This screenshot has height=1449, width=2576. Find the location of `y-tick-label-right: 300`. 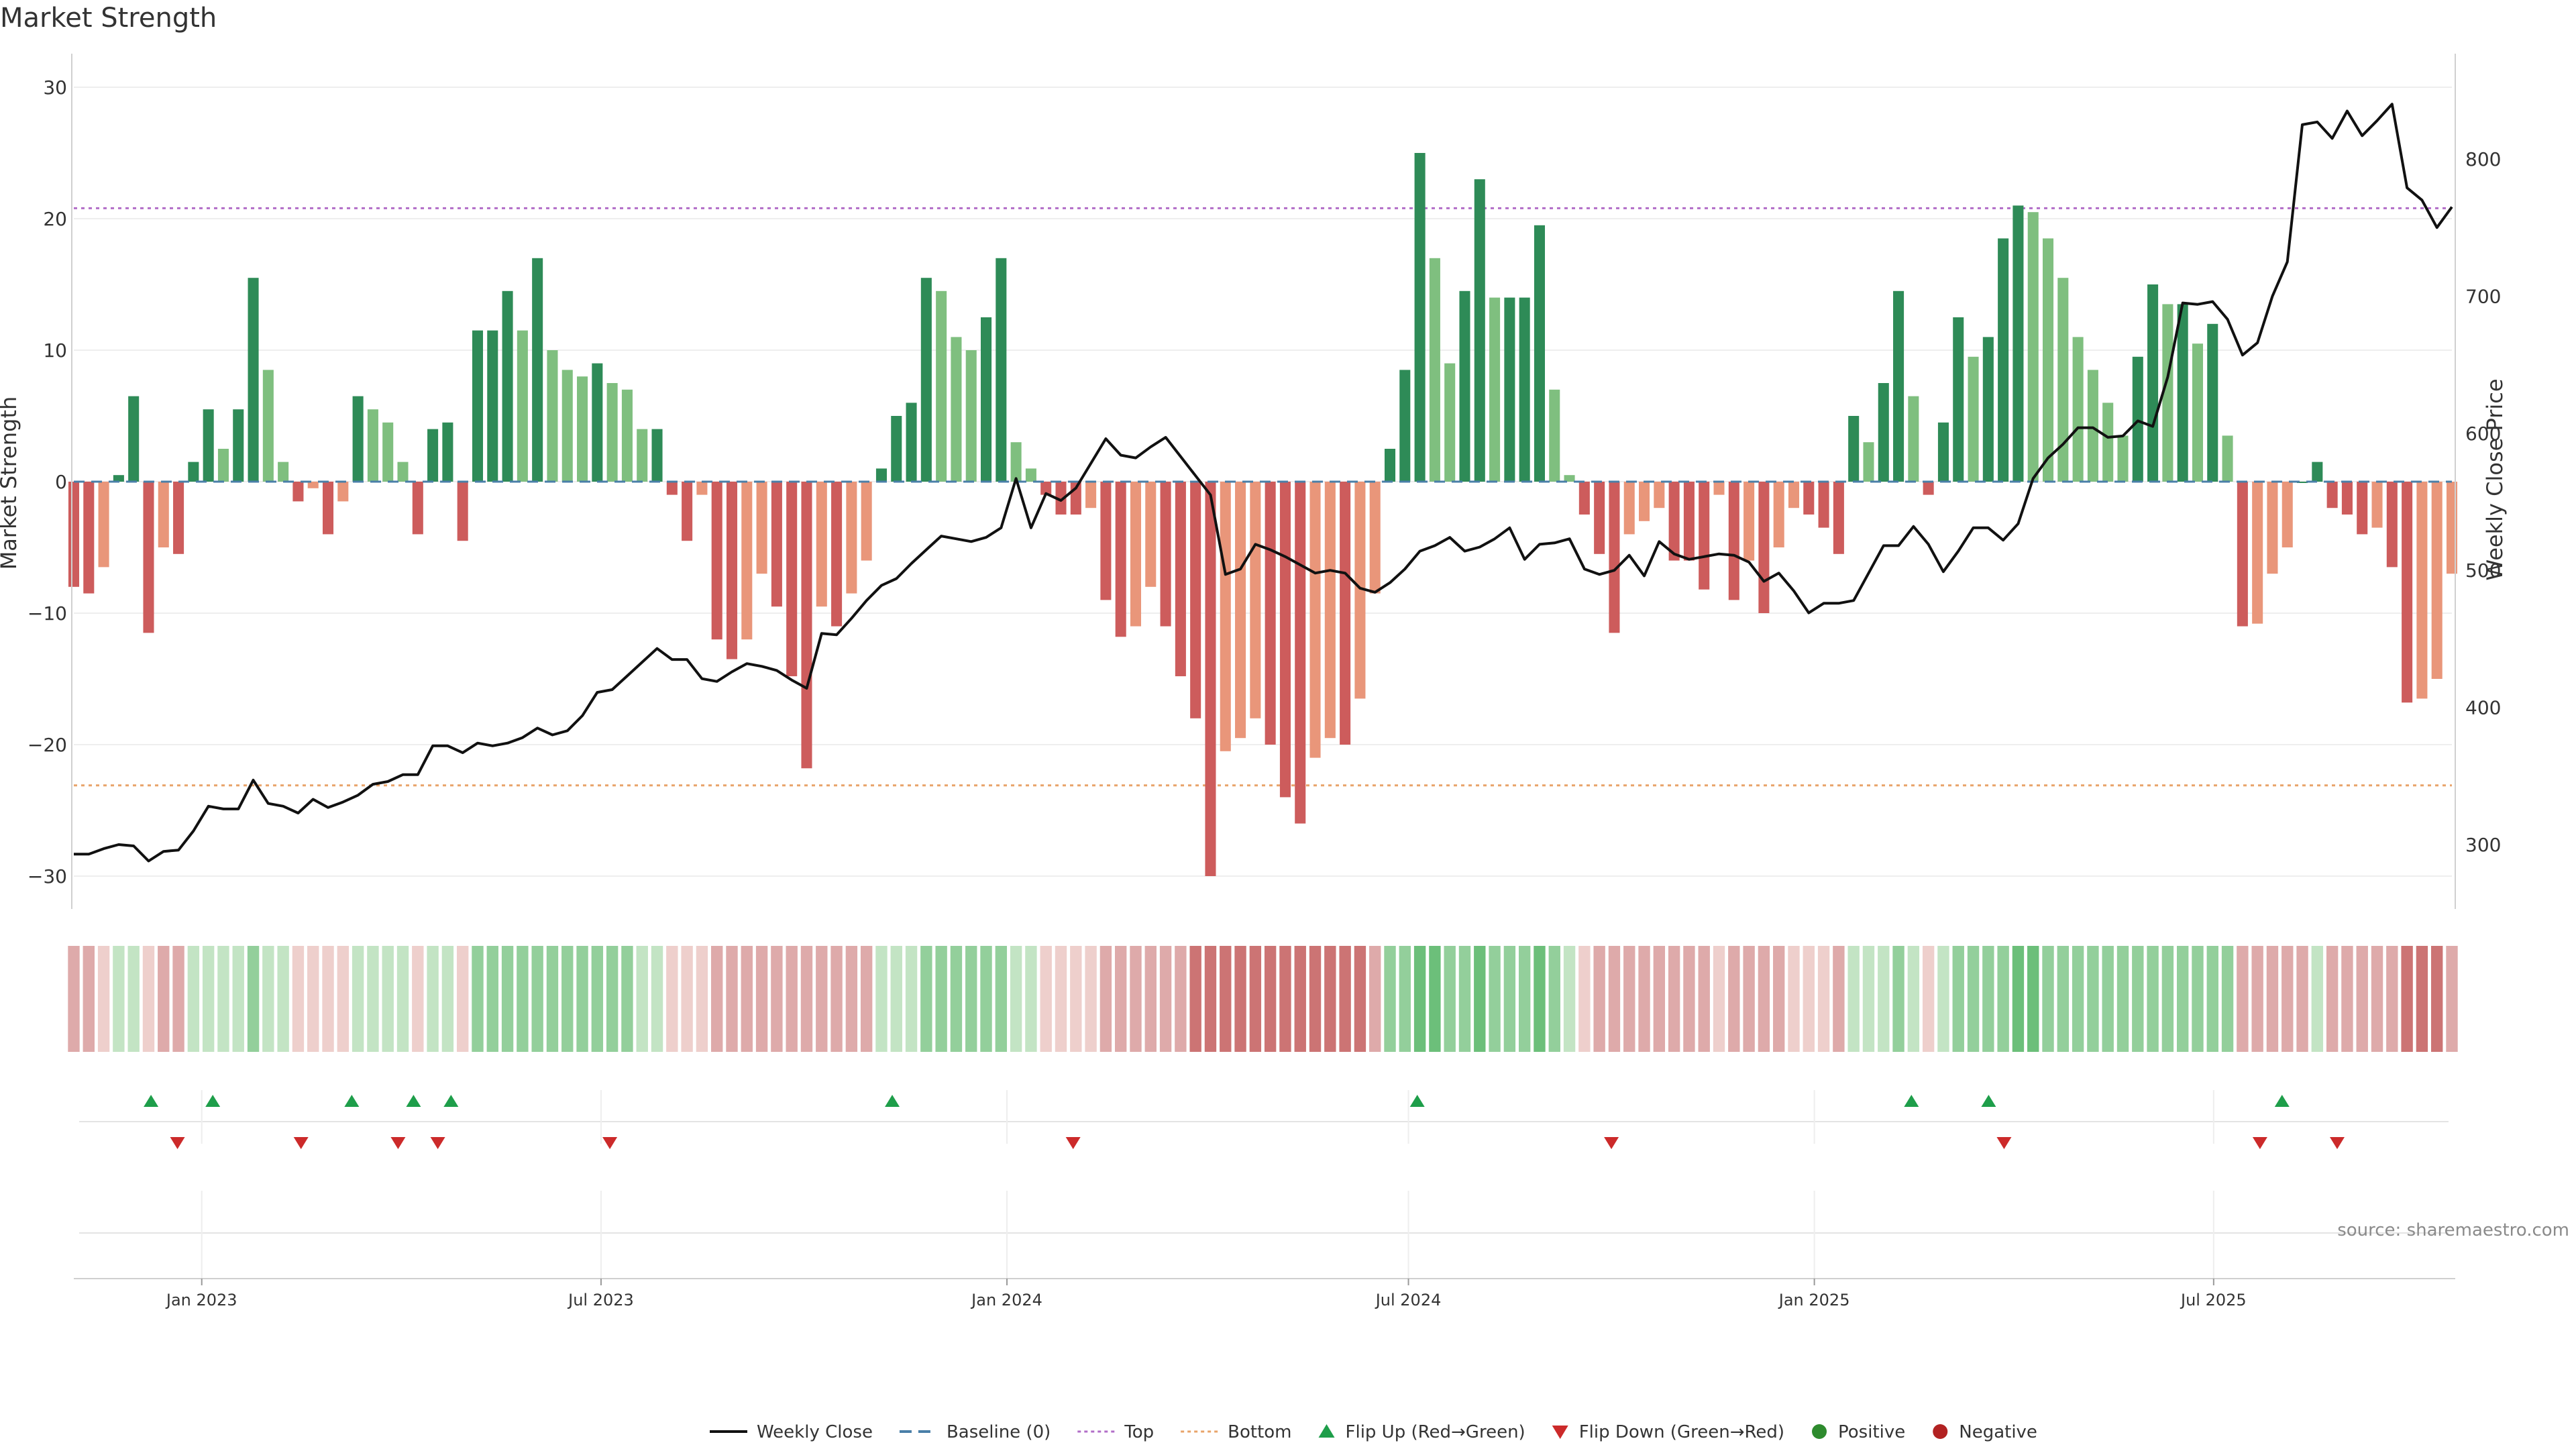

y-tick-label-right: 300 is located at coordinates (2483, 845).